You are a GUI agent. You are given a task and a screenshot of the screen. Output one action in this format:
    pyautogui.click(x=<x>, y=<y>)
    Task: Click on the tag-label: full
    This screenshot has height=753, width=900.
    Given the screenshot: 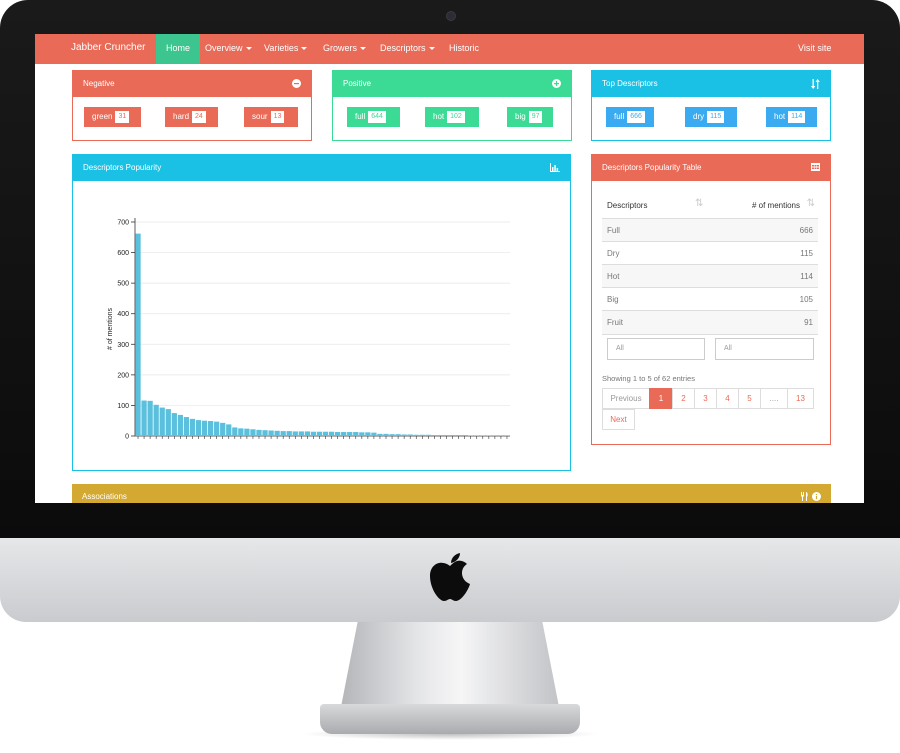 What is the action you would take?
    pyautogui.click(x=619, y=116)
    